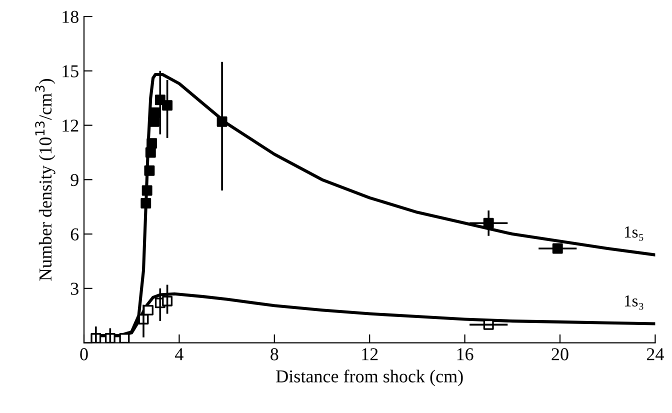 This screenshot has height=413, width=672. What do you see at coordinates (634, 302) in the screenshot?
I see `series-label: 1s₃` at bounding box center [634, 302].